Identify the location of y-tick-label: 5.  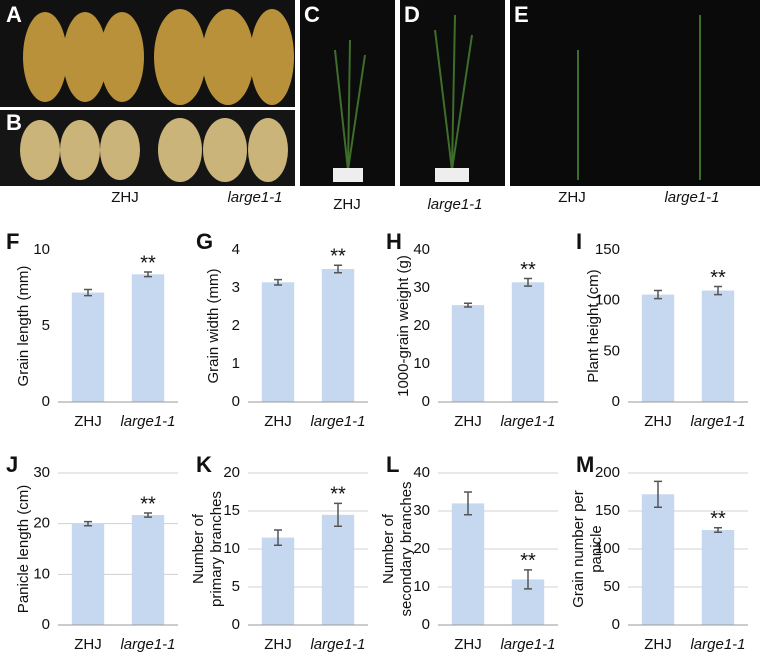
(236, 586).